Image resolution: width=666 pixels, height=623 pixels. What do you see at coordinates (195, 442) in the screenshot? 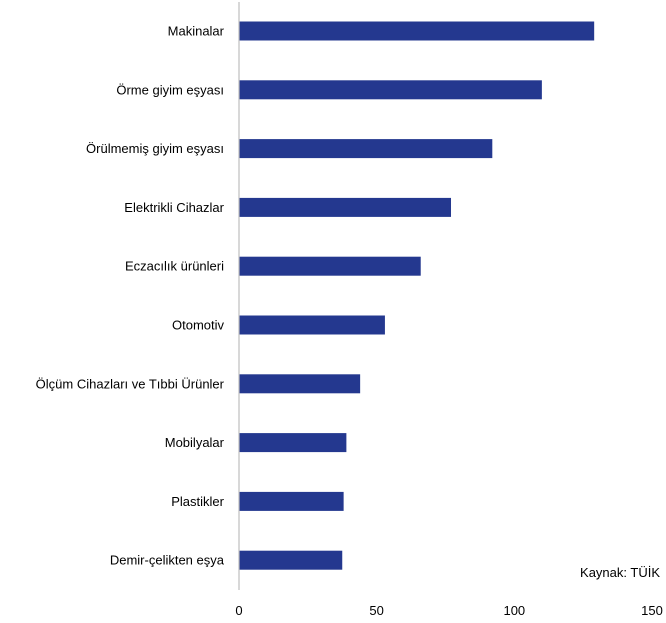
I see `category-label: Mobilyalar` at bounding box center [195, 442].